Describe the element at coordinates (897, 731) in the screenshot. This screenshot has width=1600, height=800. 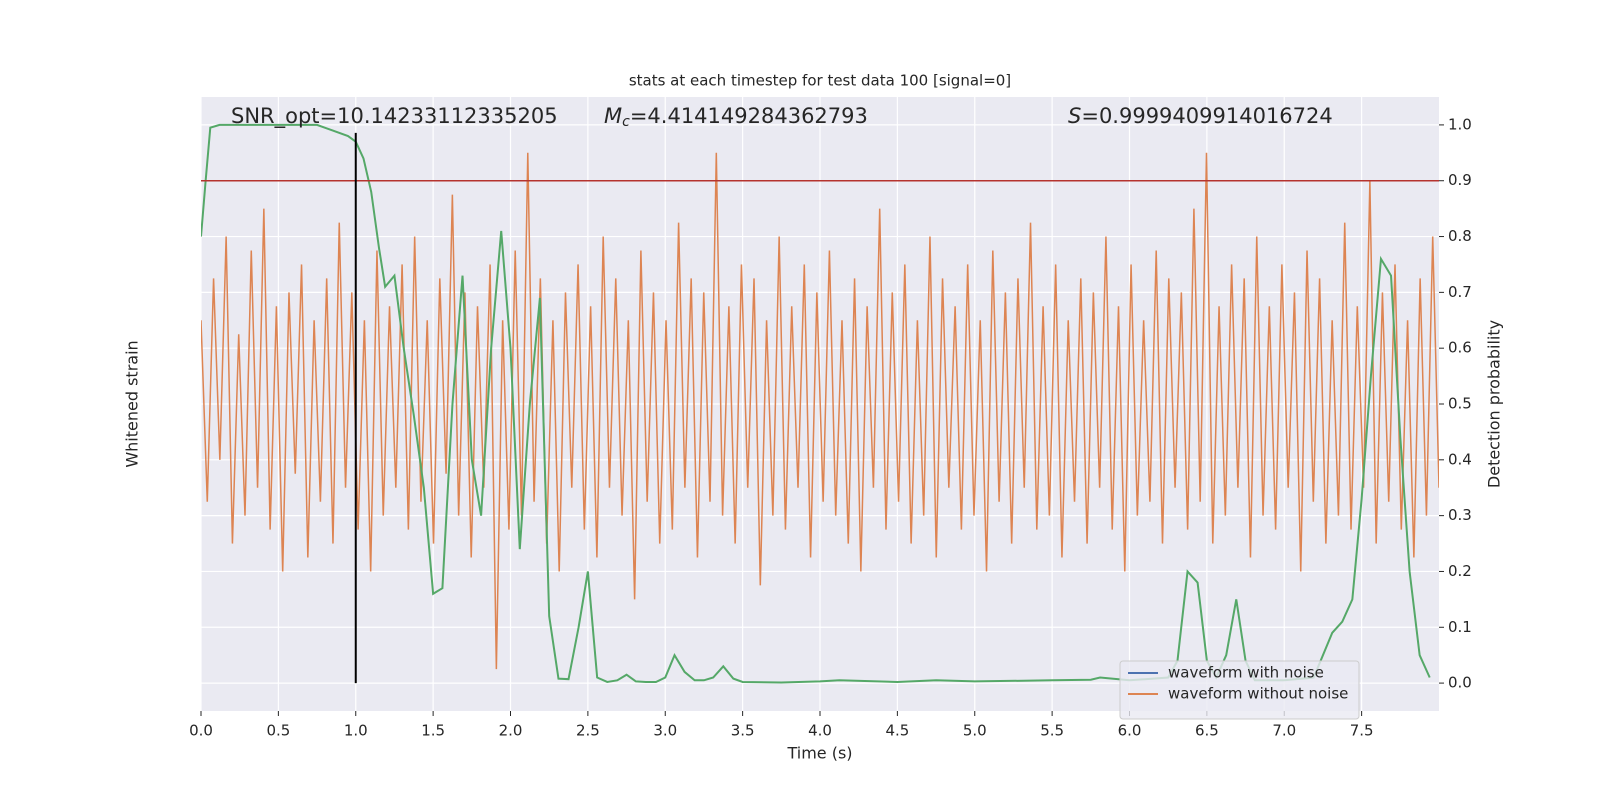
I see `x-tick-label: 4.5` at that location.